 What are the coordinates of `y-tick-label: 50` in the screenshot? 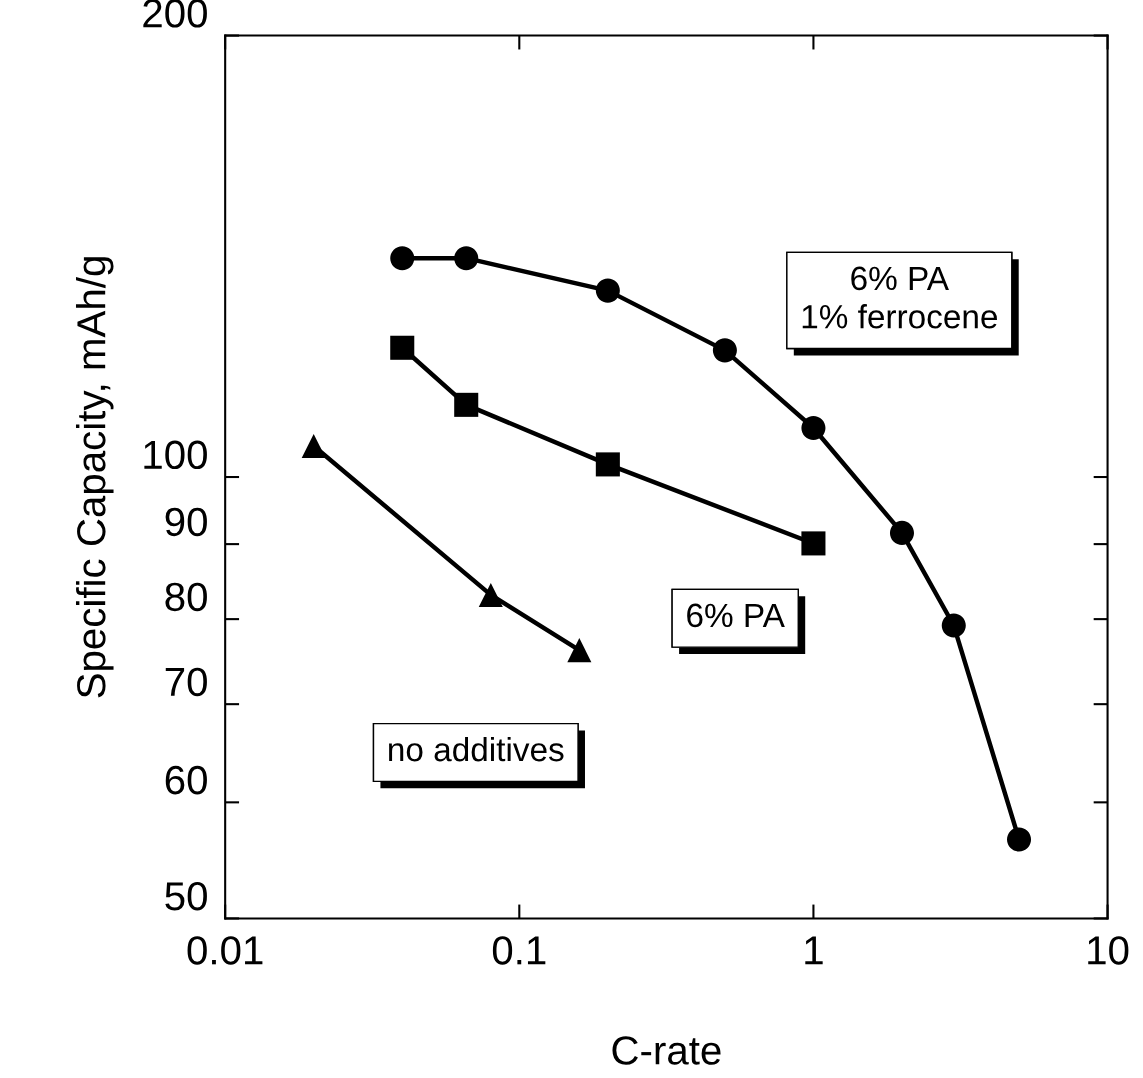 It's located at (186, 896).